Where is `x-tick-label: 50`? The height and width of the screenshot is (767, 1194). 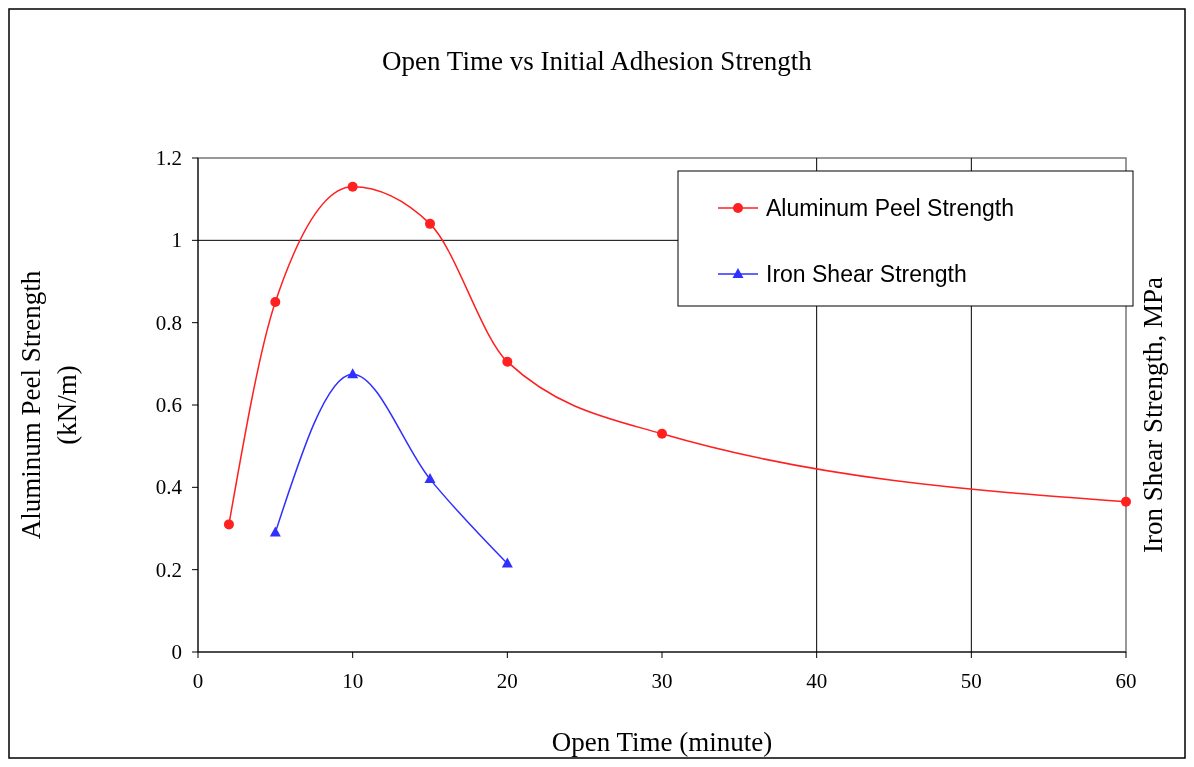
x-tick-label: 50 is located at coordinates (971, 681).